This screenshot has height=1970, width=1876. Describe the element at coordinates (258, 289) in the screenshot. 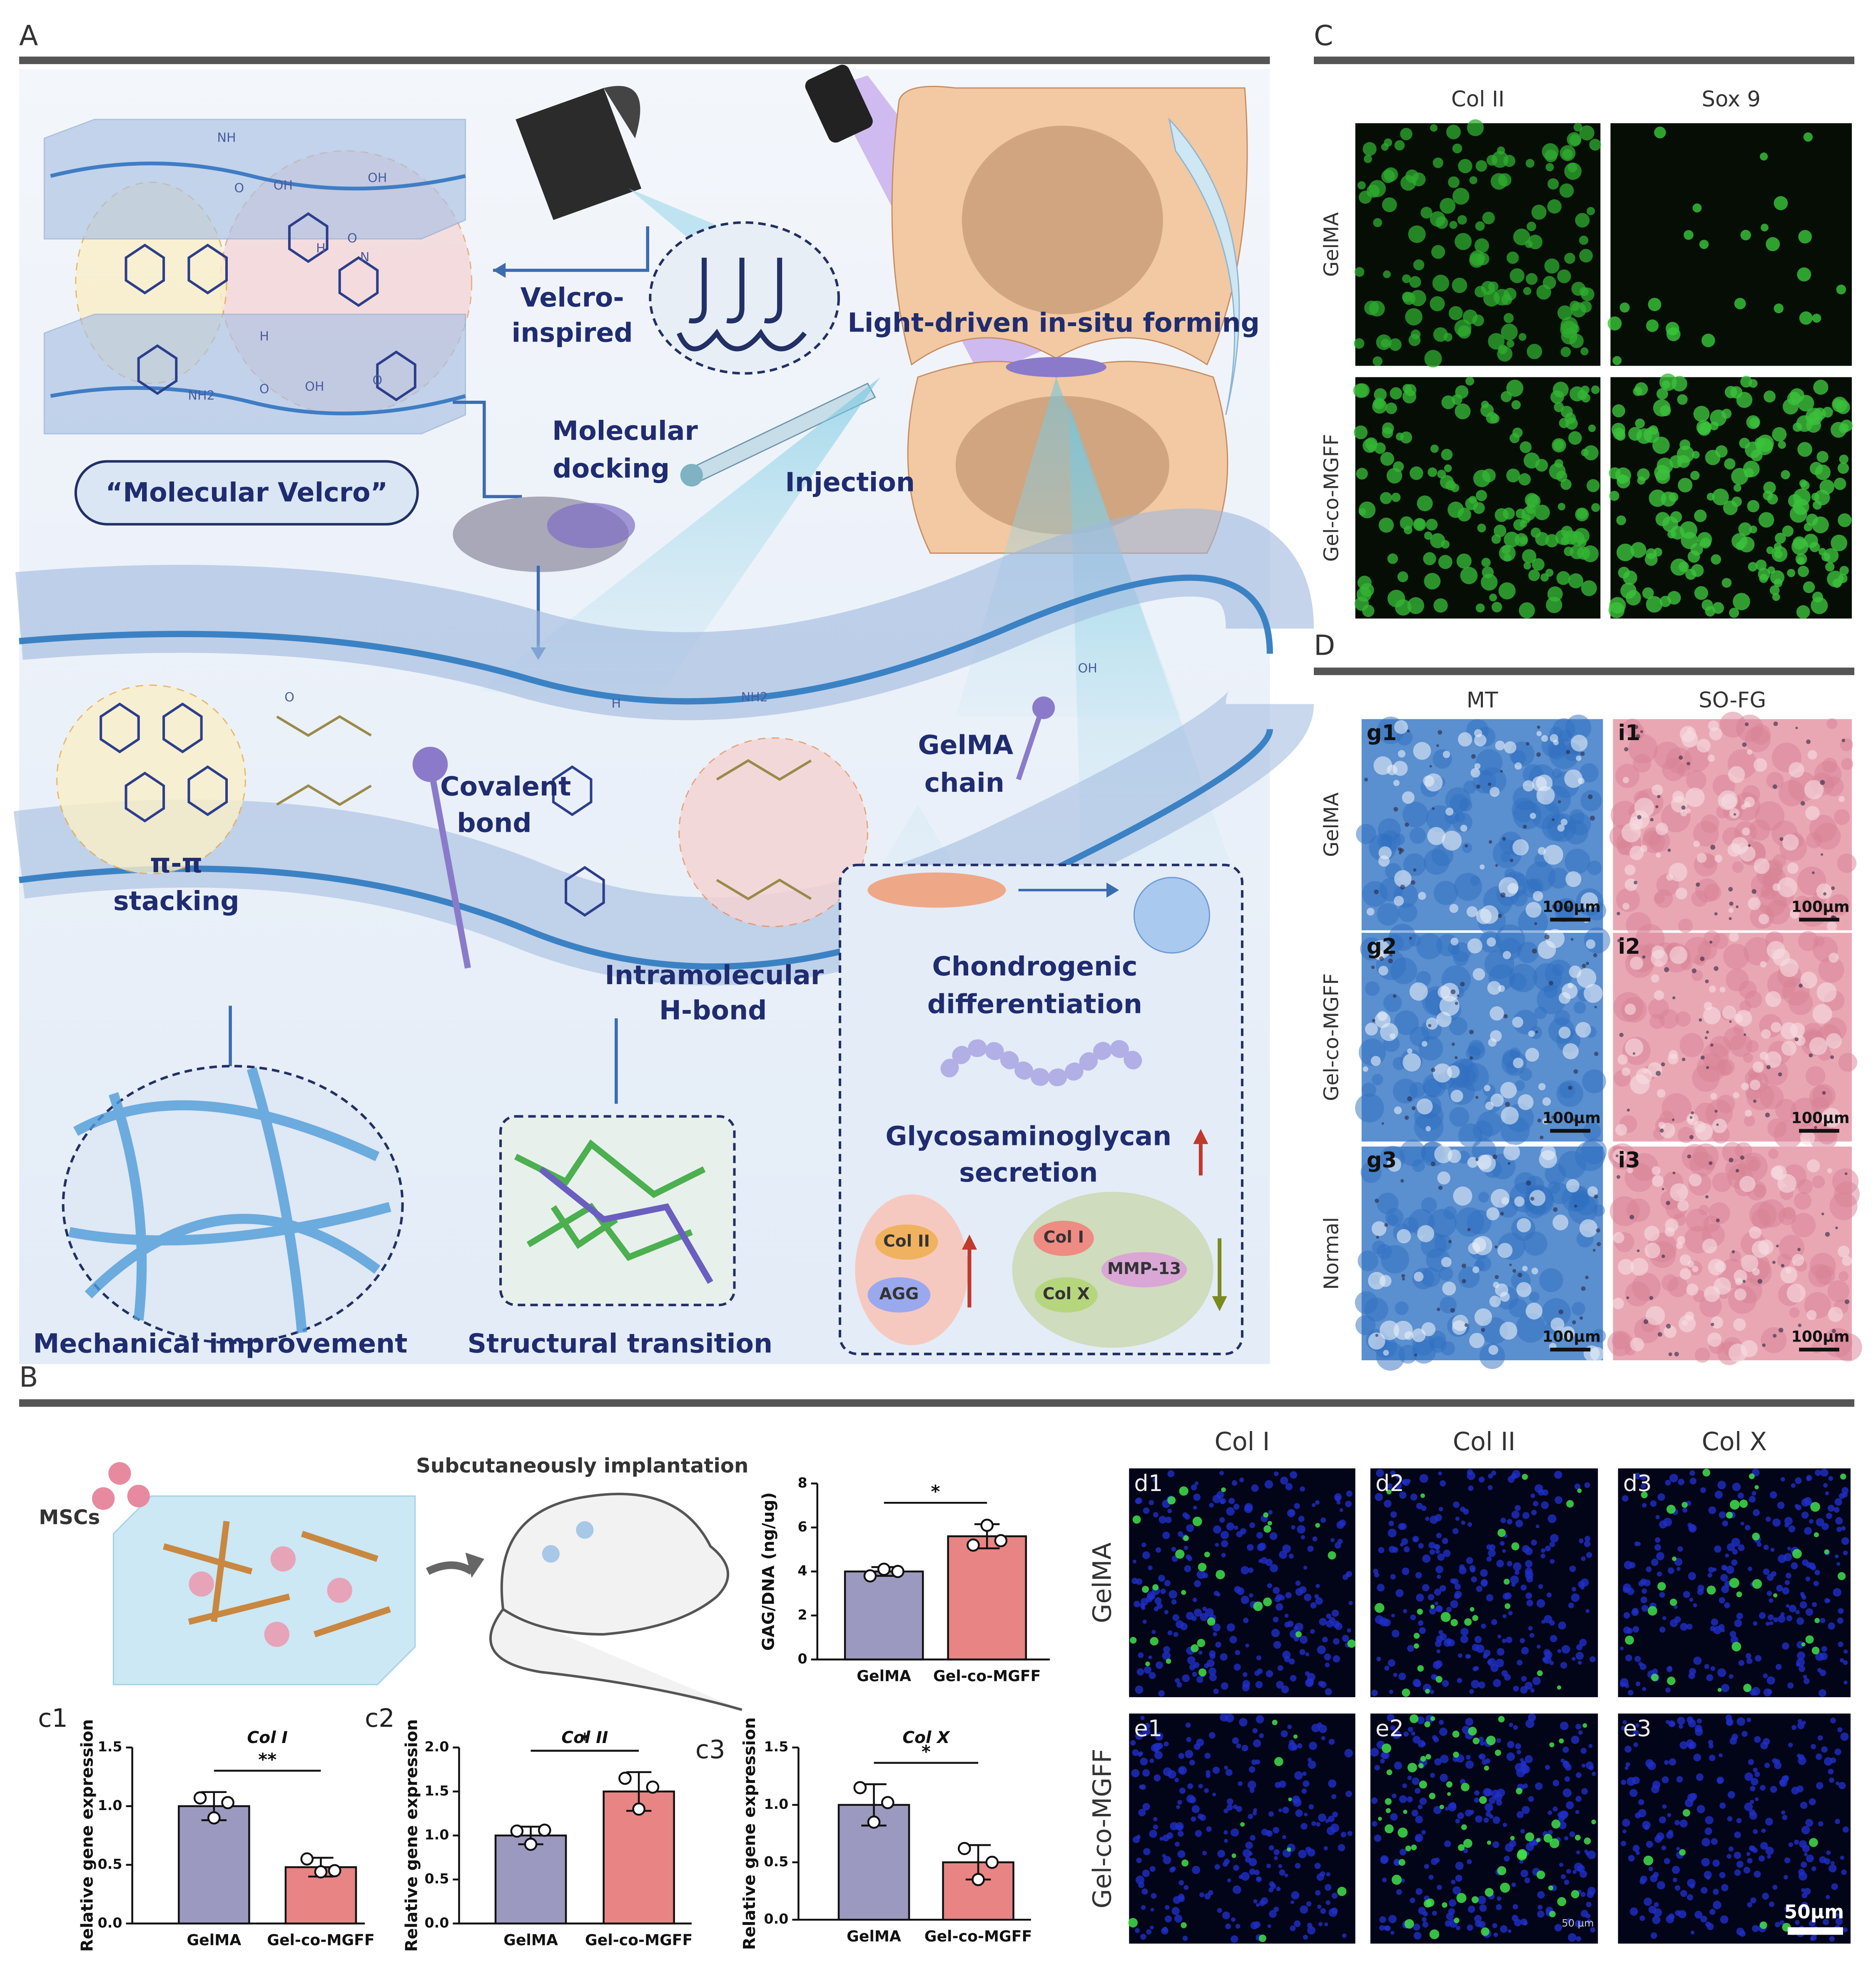

I see `chain` at that location.